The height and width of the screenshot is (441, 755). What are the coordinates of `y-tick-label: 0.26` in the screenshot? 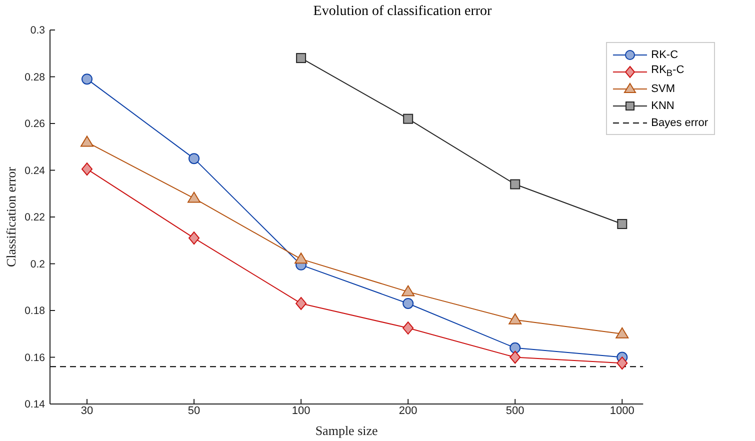 It's located at (35, 124).